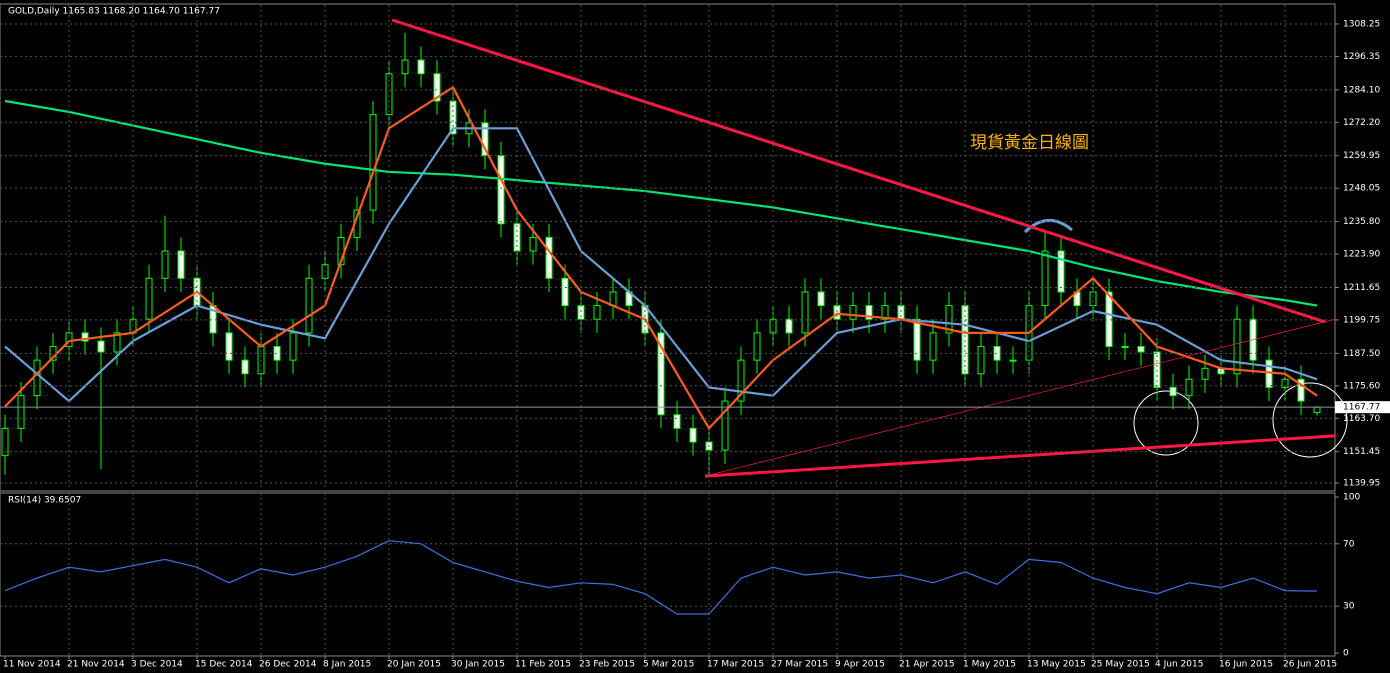 This screenshot has height=673, width=1390. I want to click on y-tick-label: 1235.80, so click(1361, 222).